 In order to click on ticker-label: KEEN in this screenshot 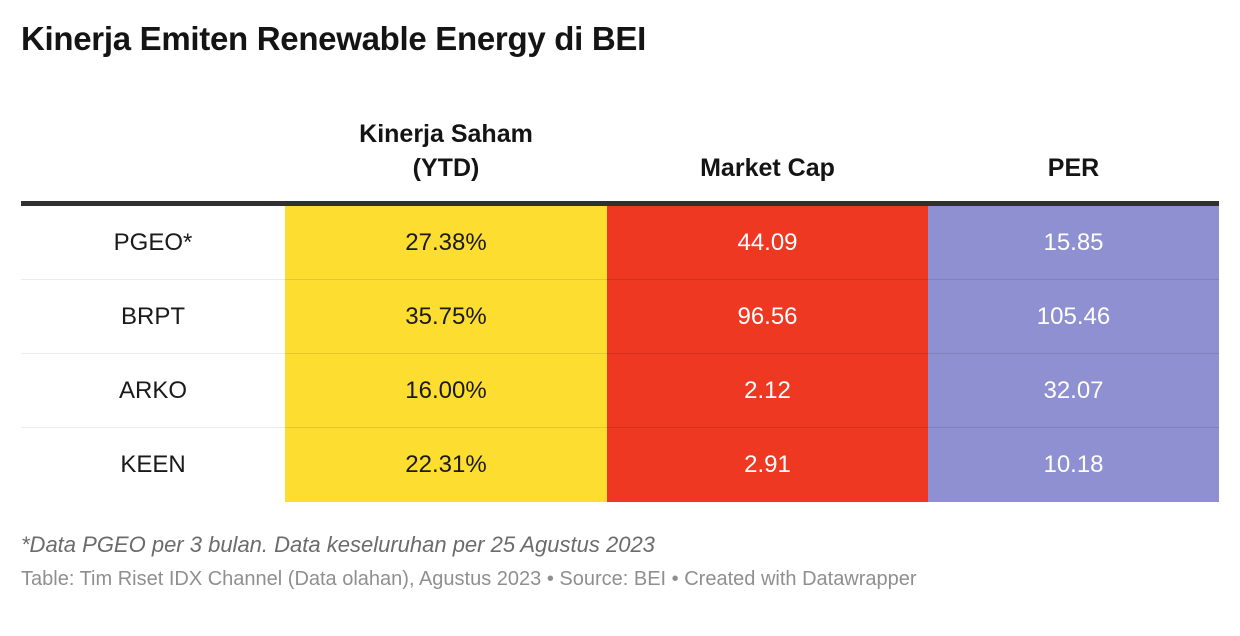, I will do `click(153, 465)`.